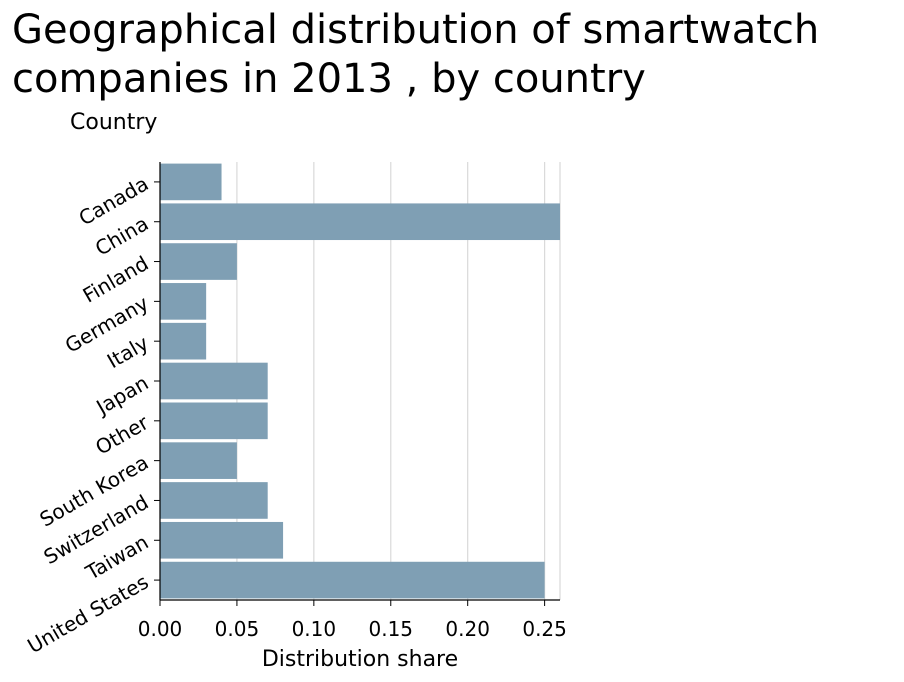  Describe the element at coordinates (214, 381) in the screenshot. I see `bar-japan` at that location.